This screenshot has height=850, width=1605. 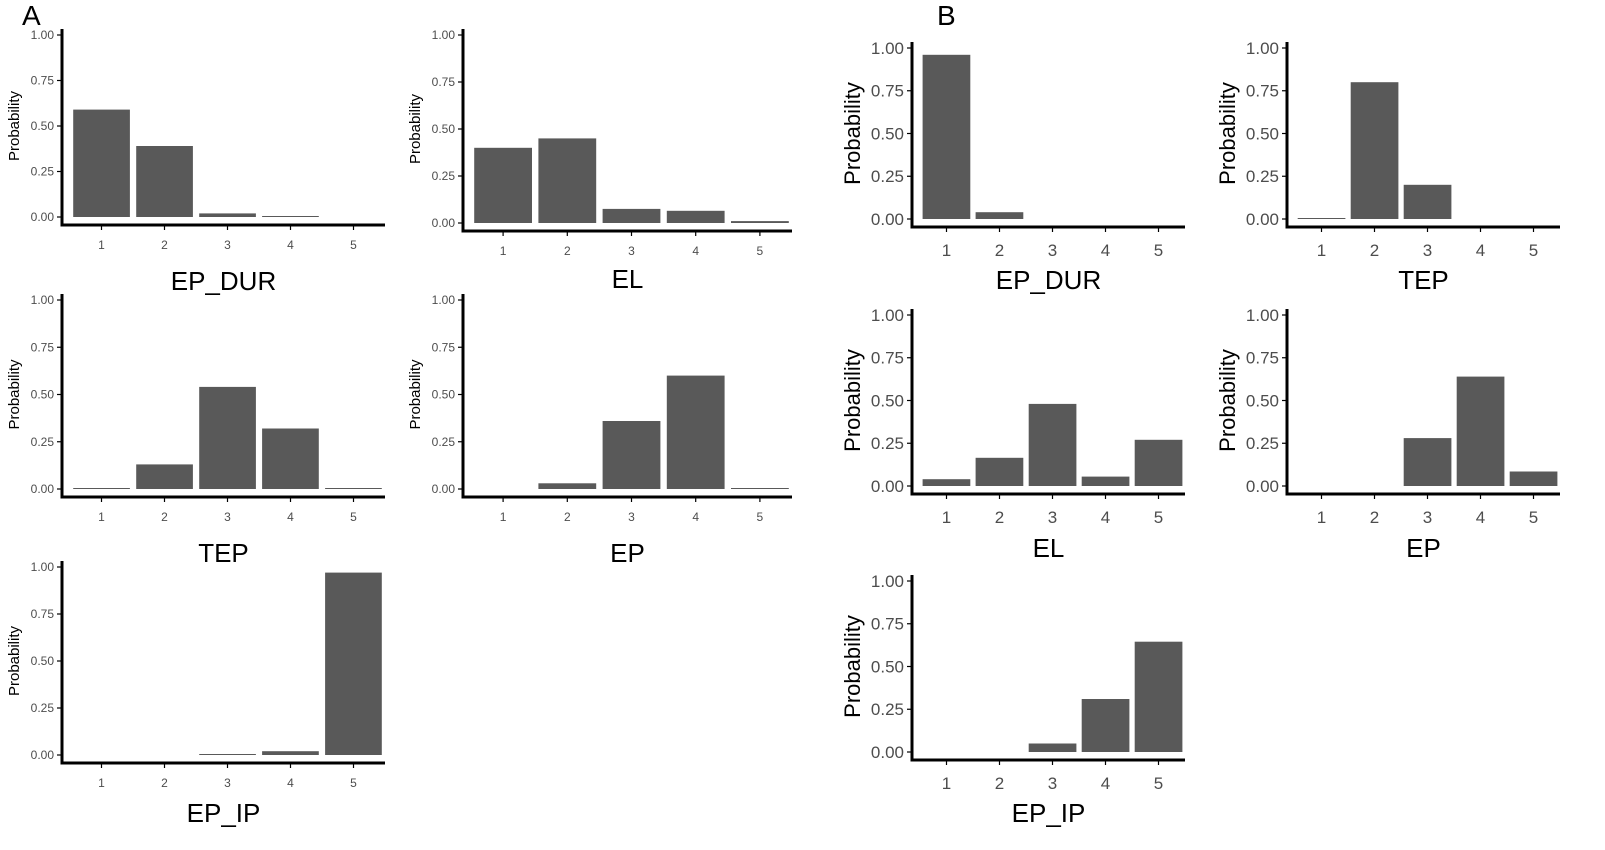 What do you see at coordinates (599, 161) in the screenshot?
I see `subplot-a-el: 0.00 0.25 0.50 0.75 1.00 1 2 3 4 5 EL Probability` at bounding box center [599, 161].